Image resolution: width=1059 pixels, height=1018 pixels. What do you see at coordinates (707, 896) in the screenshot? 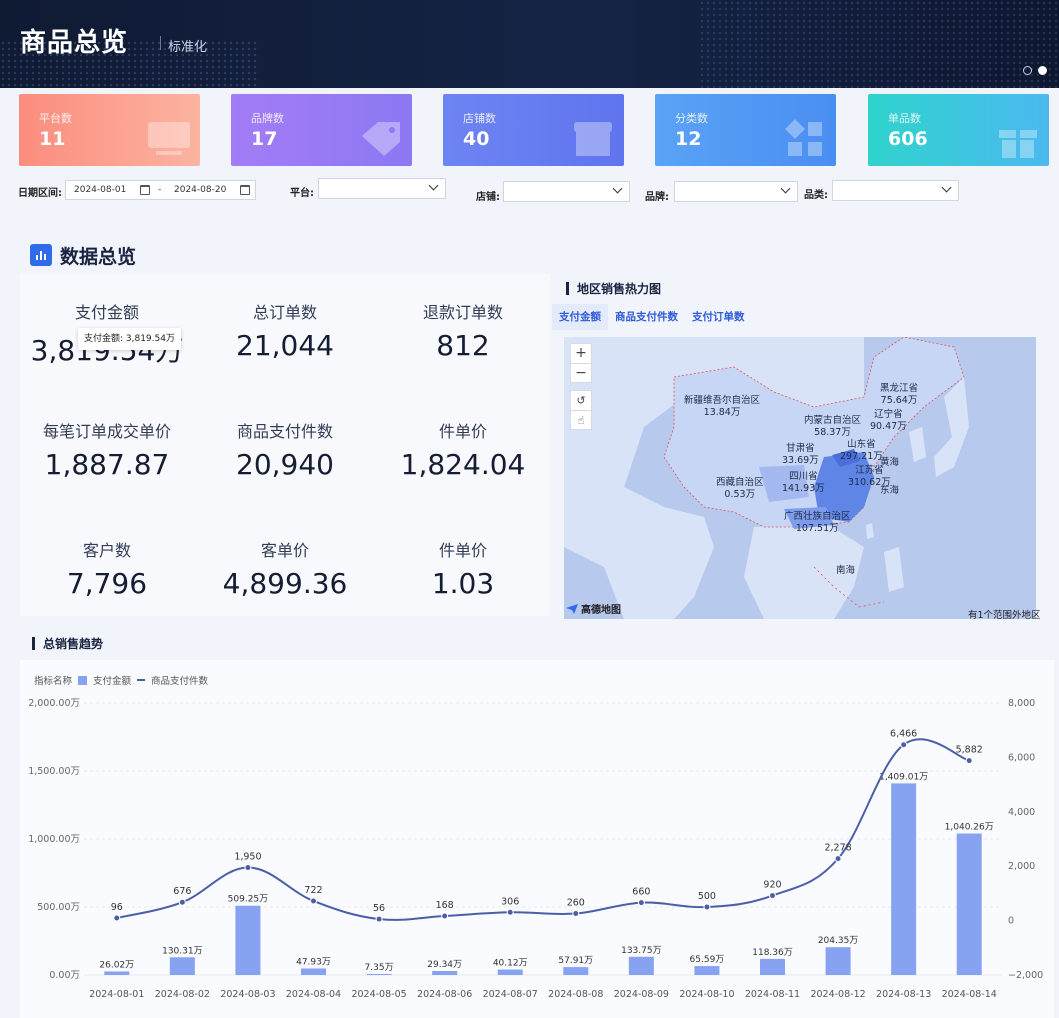
I see `line-data-label: 500` at bounding box center [707, 896].